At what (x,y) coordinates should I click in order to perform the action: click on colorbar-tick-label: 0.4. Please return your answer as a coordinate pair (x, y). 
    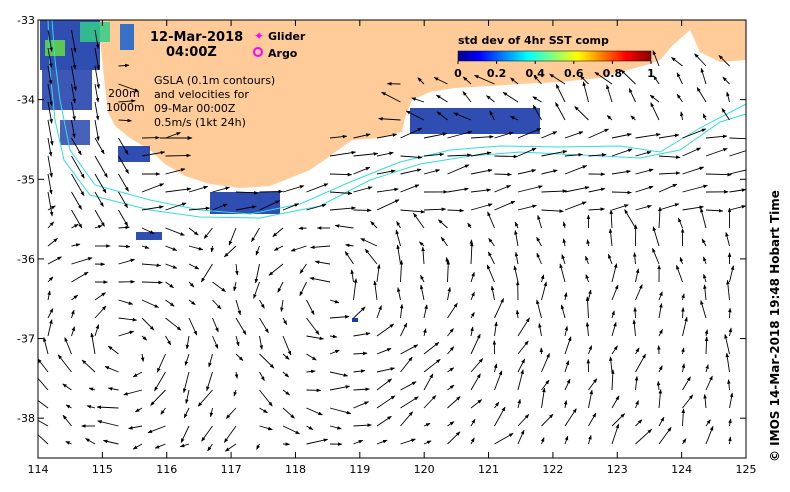
    Looking at the image, I should click on (535, 73).